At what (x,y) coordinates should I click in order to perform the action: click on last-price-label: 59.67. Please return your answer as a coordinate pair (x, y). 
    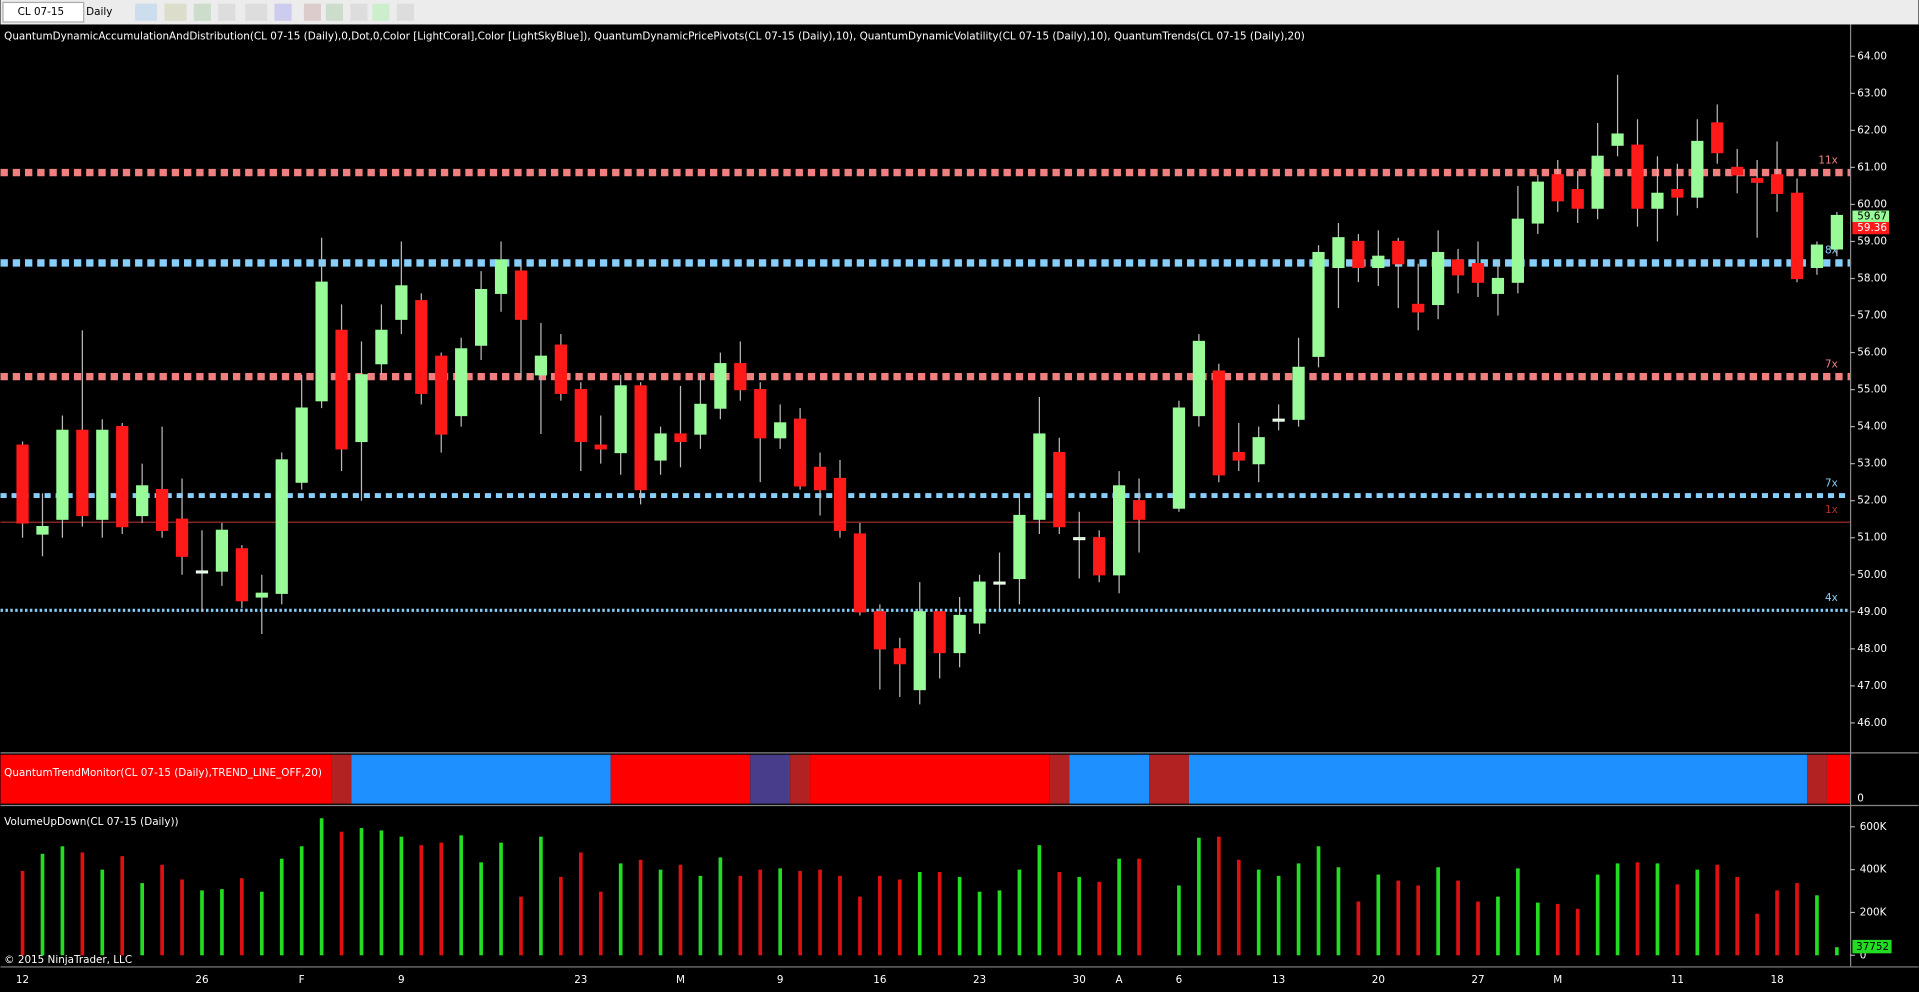
    Looking at the image, I should click on (1872, 217).